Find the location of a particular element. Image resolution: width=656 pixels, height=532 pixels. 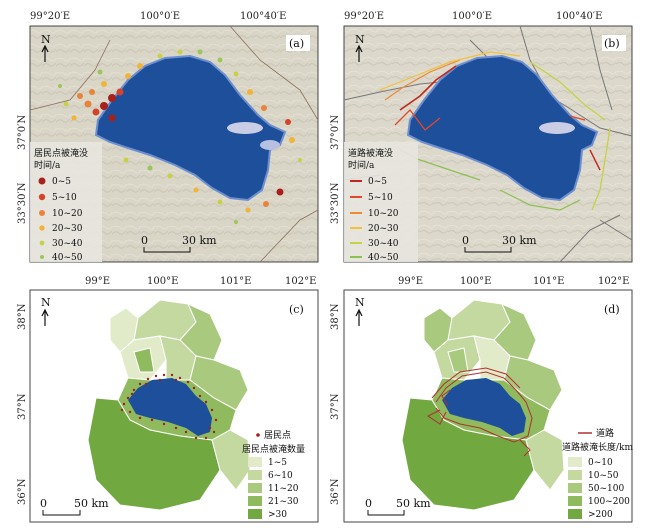

panel-d-legend-items: 0~10 10~50 50~100 100~200 >200 is located at coordinates (599, 488).